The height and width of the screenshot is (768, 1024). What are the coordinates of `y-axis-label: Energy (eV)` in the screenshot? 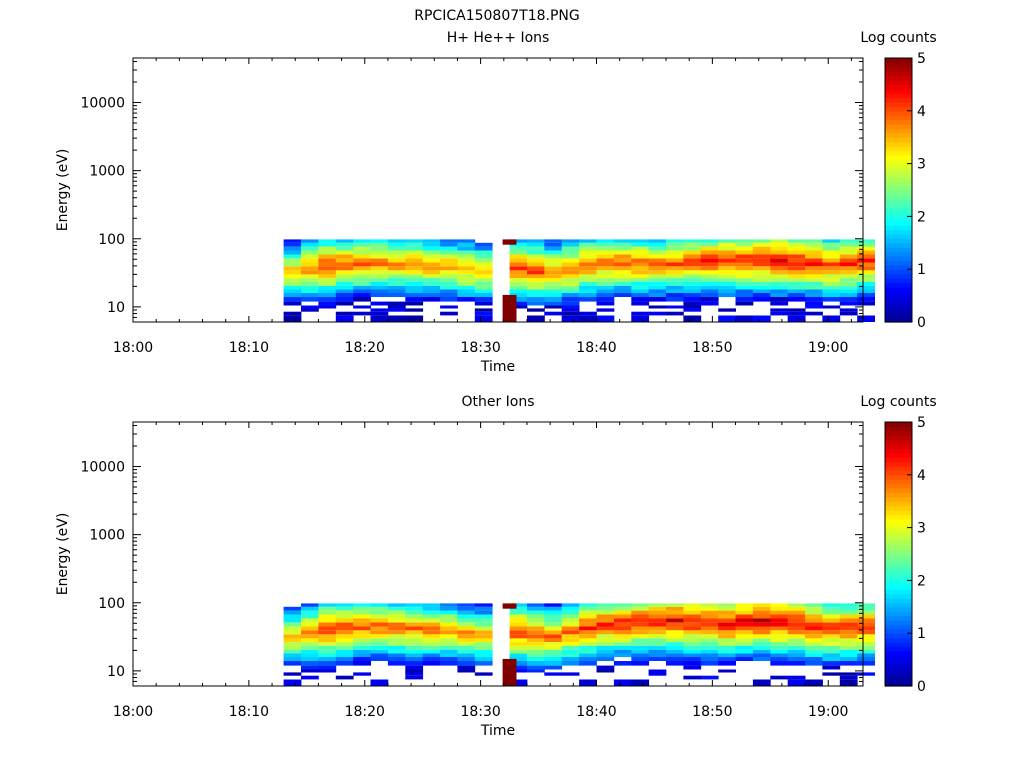 It's located at (63, 190).